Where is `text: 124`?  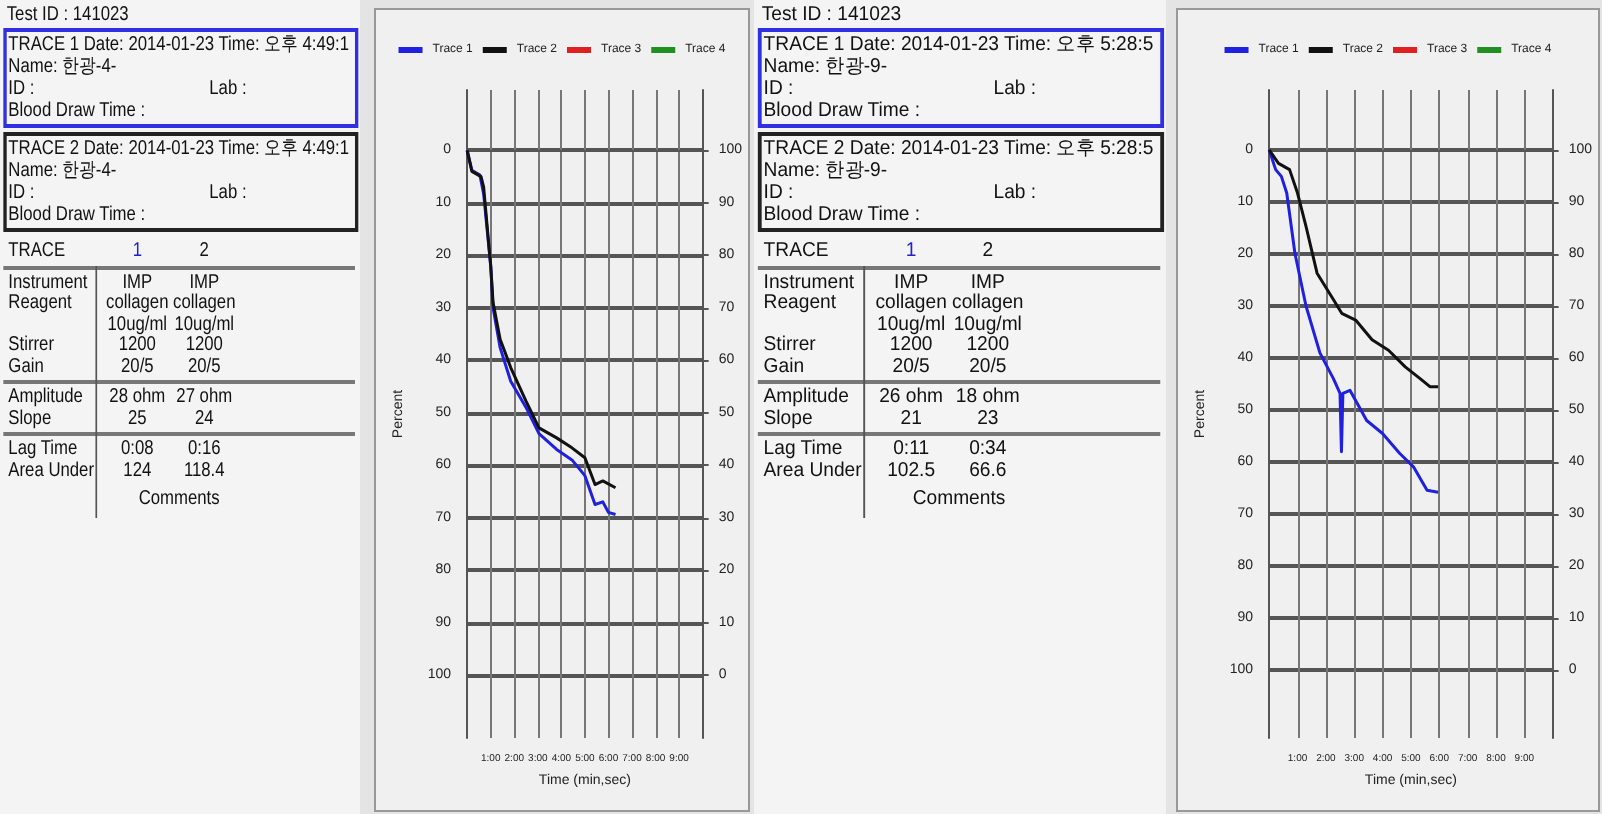
text: 124 is located at coordinates (137, 470).